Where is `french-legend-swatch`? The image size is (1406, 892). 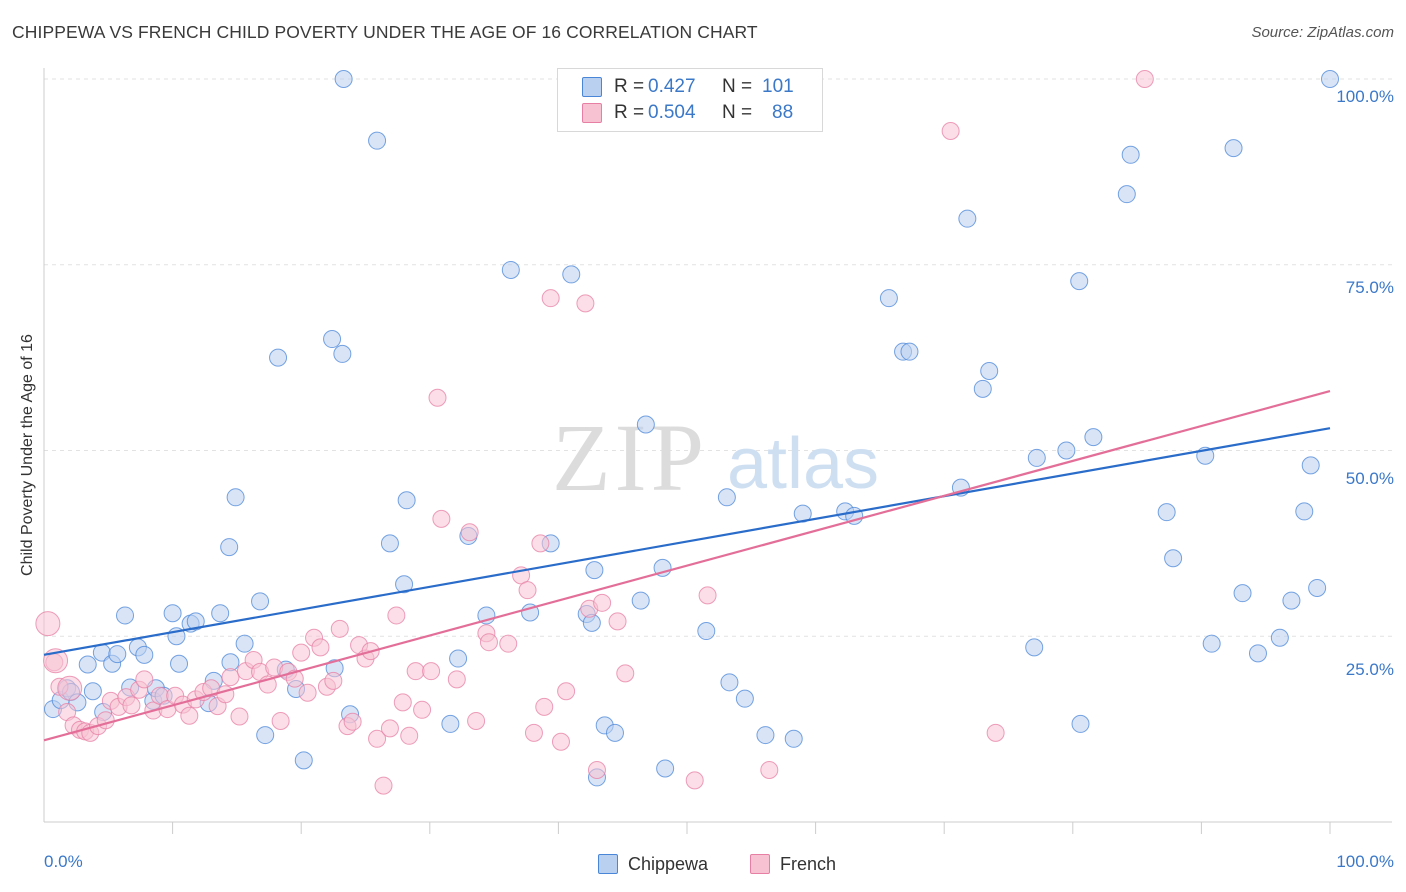 french-legend-swatch is located at coordinates (760, 864).